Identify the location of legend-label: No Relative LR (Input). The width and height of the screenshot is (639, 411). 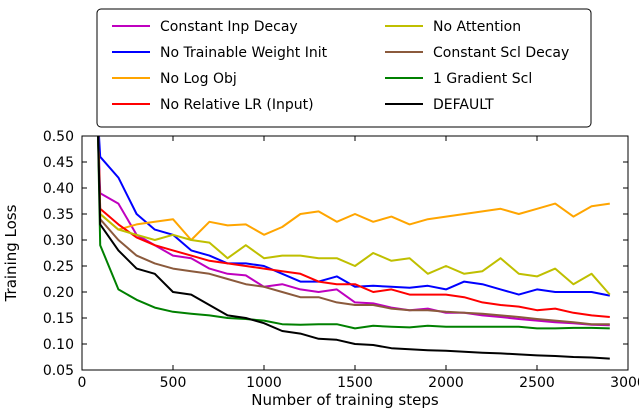
(237, 105).